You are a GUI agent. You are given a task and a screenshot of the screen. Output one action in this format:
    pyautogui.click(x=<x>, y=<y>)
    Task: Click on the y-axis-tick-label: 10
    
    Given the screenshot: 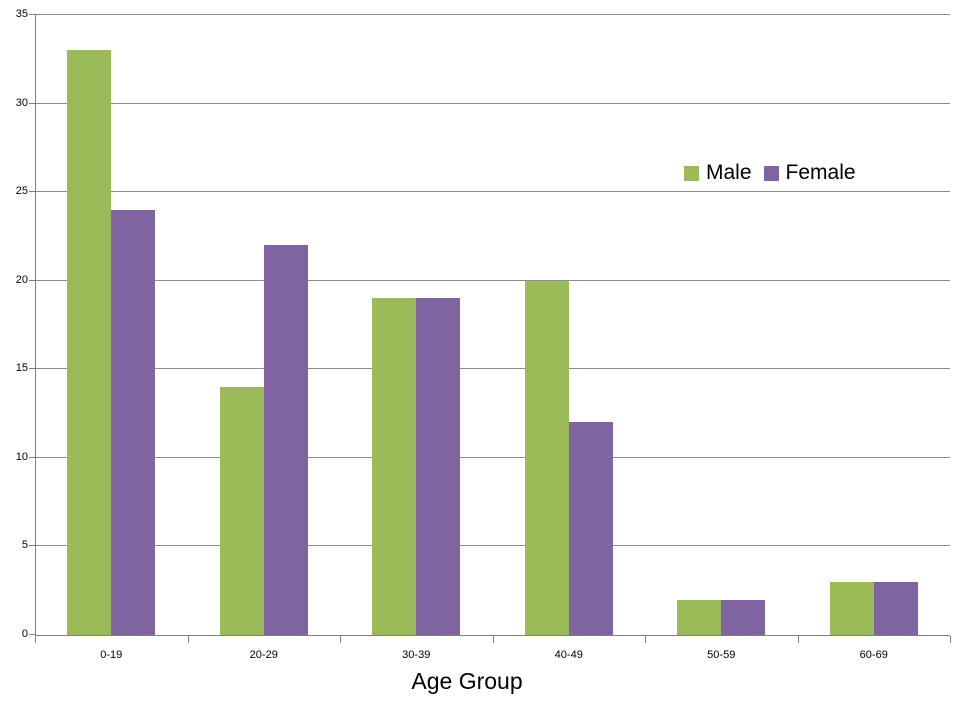 What is the action you would take?
    pyautogui.click(x=21, y=456)
    